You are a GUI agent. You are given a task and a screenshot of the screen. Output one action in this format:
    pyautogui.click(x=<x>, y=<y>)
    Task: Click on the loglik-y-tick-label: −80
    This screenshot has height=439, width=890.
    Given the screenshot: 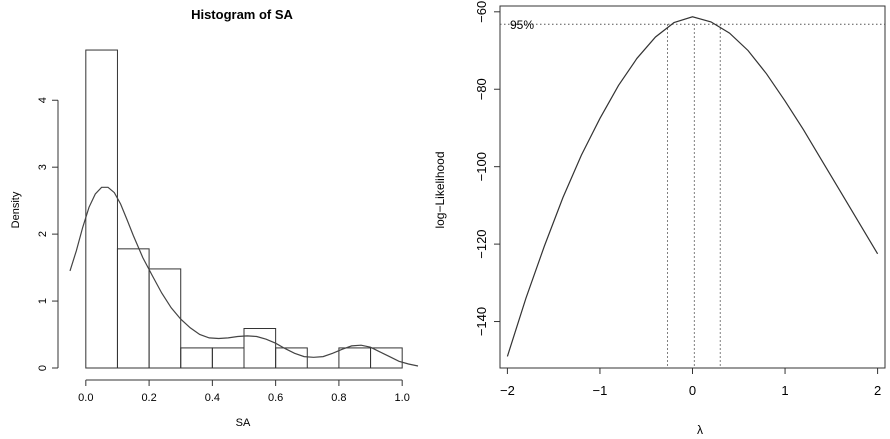 What is the action you would take?
    pyautogui.click(x=481, y=89)
    